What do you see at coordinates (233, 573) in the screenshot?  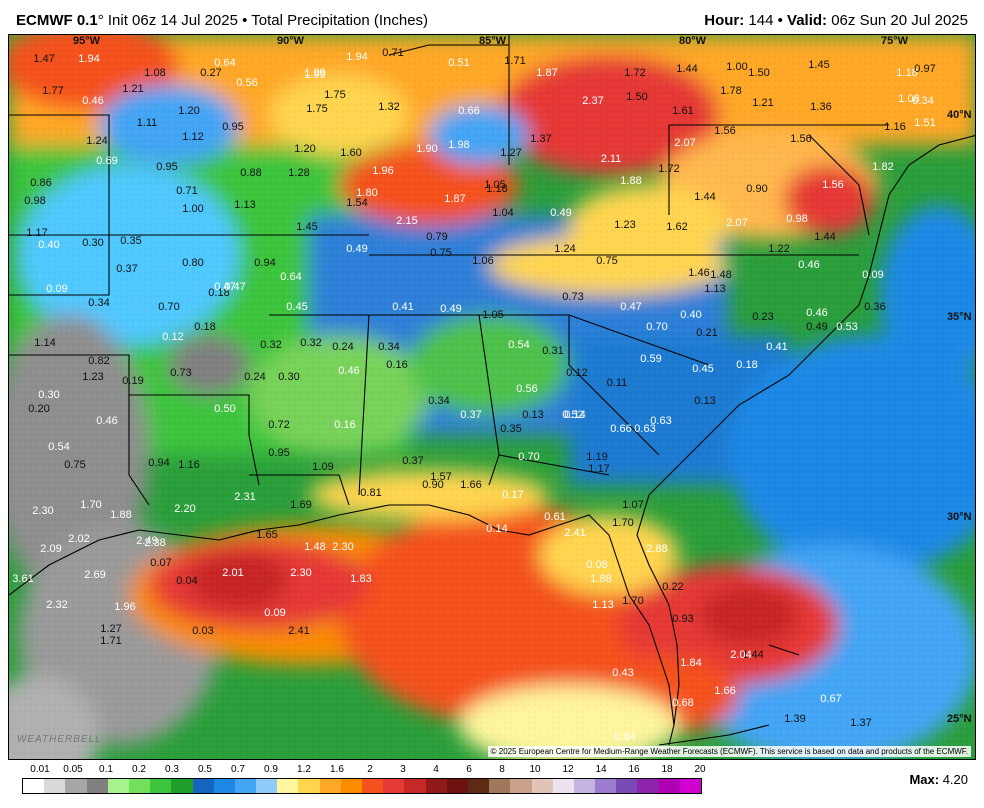 I see `precip-value-label: 2.01` at bounding box center [233, 573].